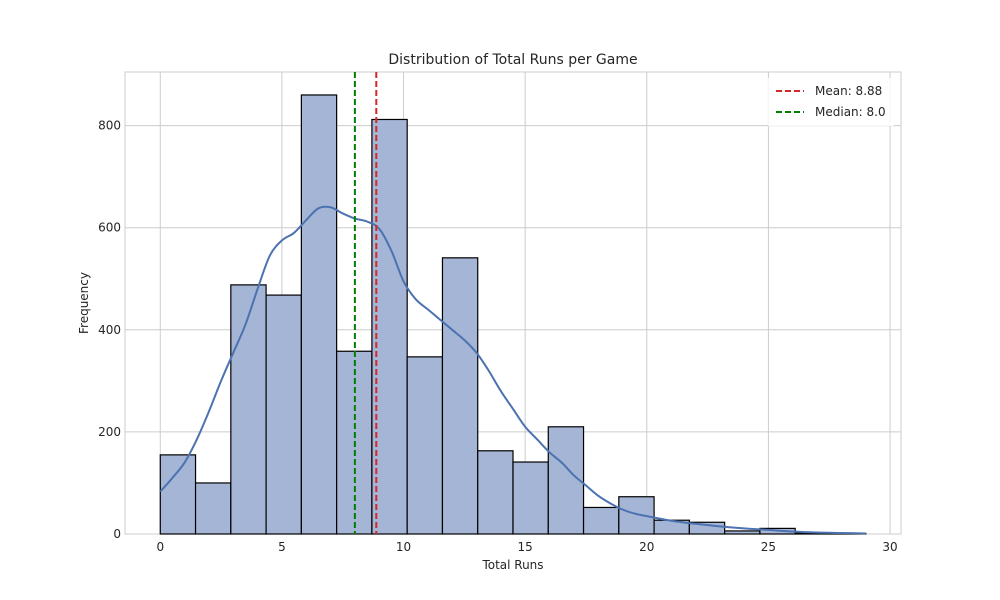  I want to click on x-tick-label-3: 15, so click(525, 547).